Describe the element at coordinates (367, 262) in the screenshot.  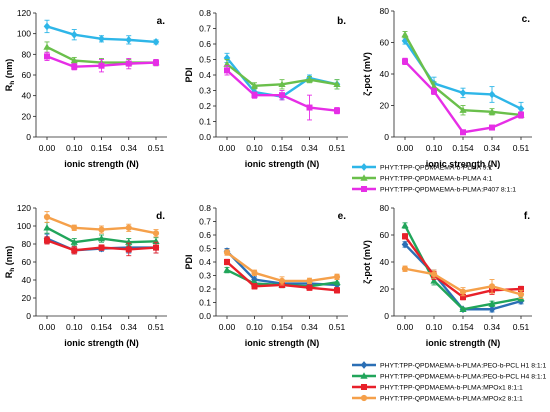
I see `y-axis-title: ζ-pot (mV)` at that location.